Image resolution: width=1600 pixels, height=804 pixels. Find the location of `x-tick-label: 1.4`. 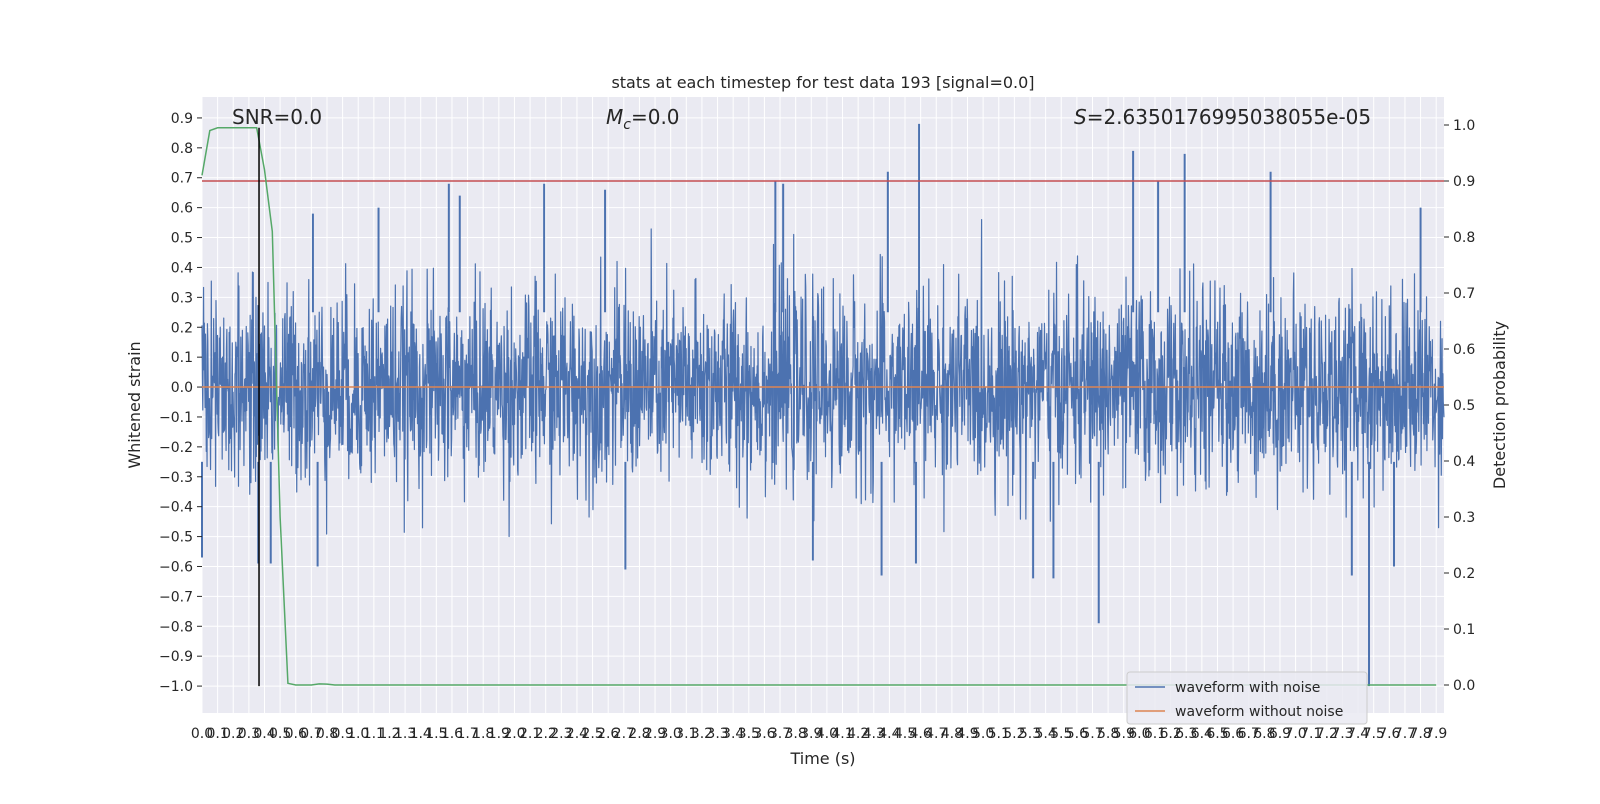

x-tick-label: 1.4 is located at coordinates (421, 734).